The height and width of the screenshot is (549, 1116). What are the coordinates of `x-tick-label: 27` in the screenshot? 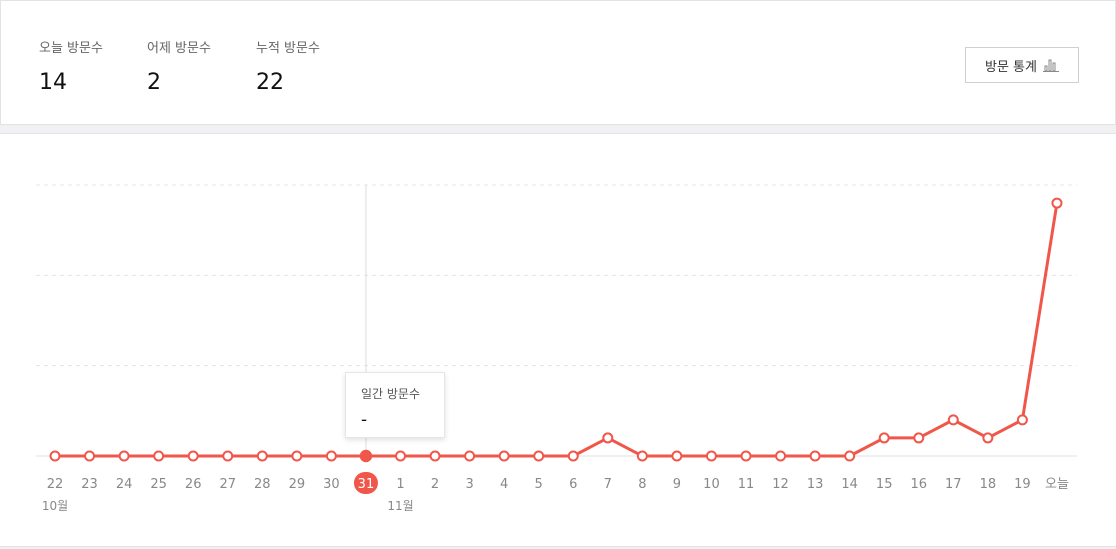 It's located at (227, 484).